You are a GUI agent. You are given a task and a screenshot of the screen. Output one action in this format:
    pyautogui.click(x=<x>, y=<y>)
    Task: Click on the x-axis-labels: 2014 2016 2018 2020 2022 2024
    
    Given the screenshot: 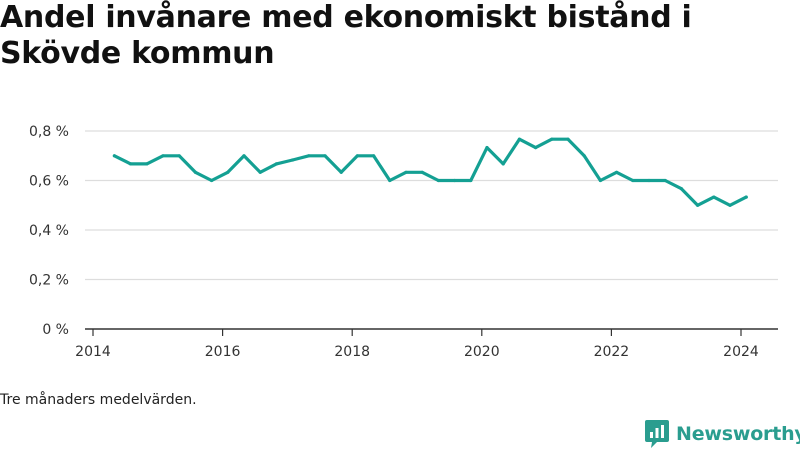 What is the action you would take?
    pyautogui.click(x=417, y=352)
    